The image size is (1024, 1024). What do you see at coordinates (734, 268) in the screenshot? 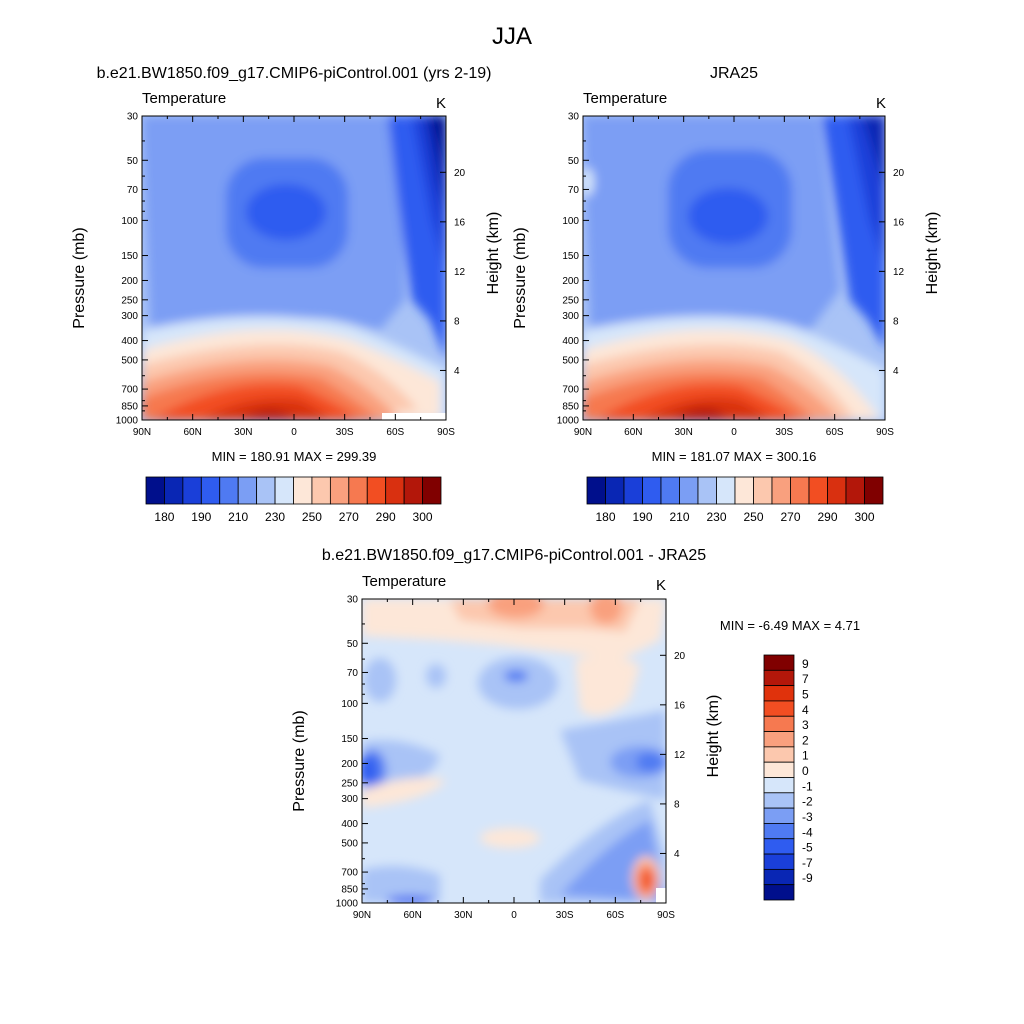
I see `contour-field-obs` at bounding box center [734, 268].